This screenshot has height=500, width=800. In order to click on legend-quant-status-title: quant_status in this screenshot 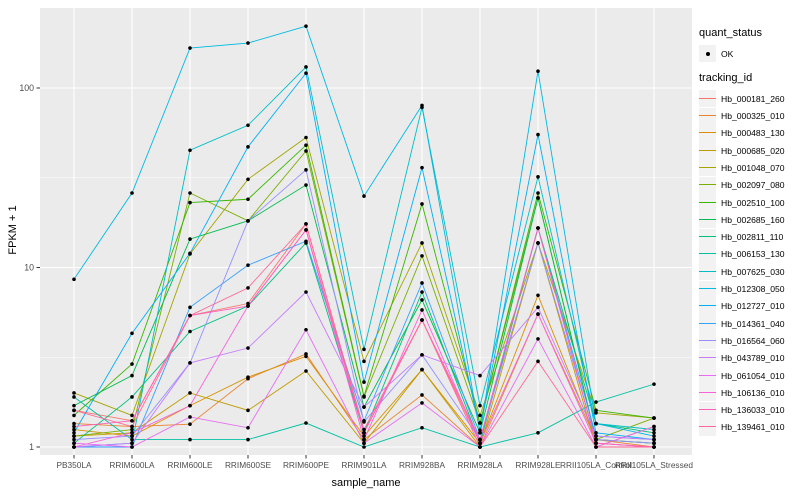, I will do `click(730, 33)`.